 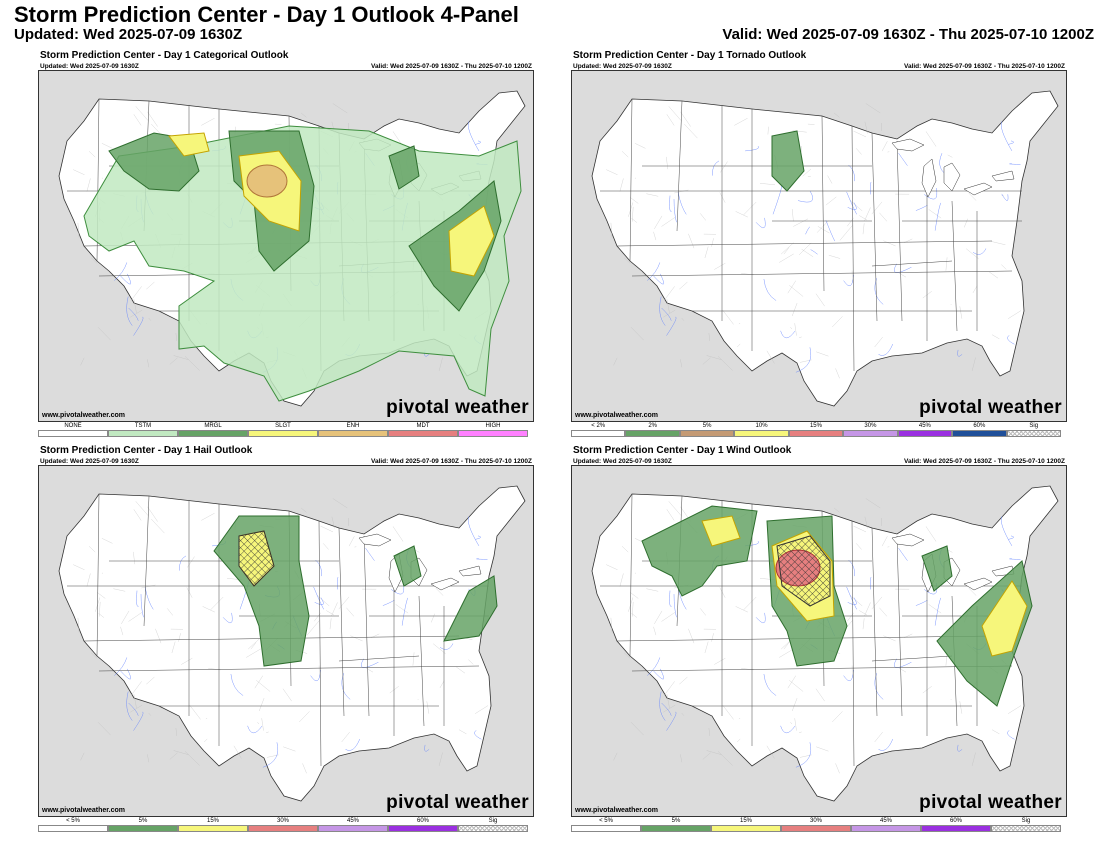 What do you see at coordinates (73, 826) in the screenshot?
I see `legend-item: < 5%` at bounding box center [73, 826].